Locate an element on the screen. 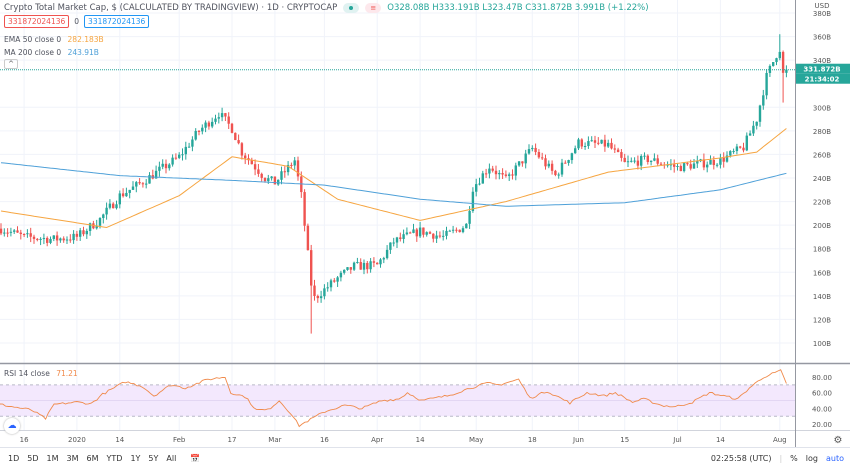  price-tick-label: 260B is located at coordinates (822, 155).